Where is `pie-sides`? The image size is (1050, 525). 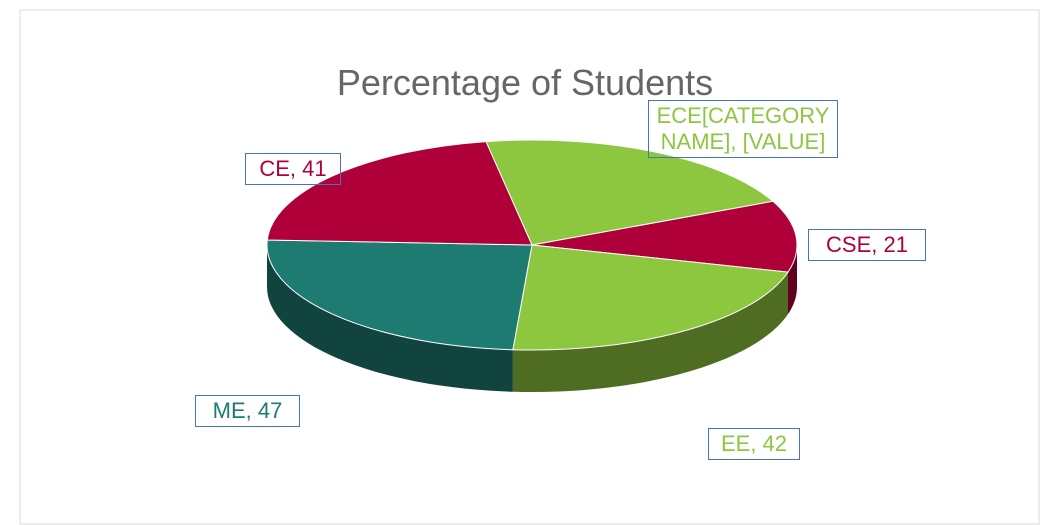 pie-sides is located at coordinates (532, 318).